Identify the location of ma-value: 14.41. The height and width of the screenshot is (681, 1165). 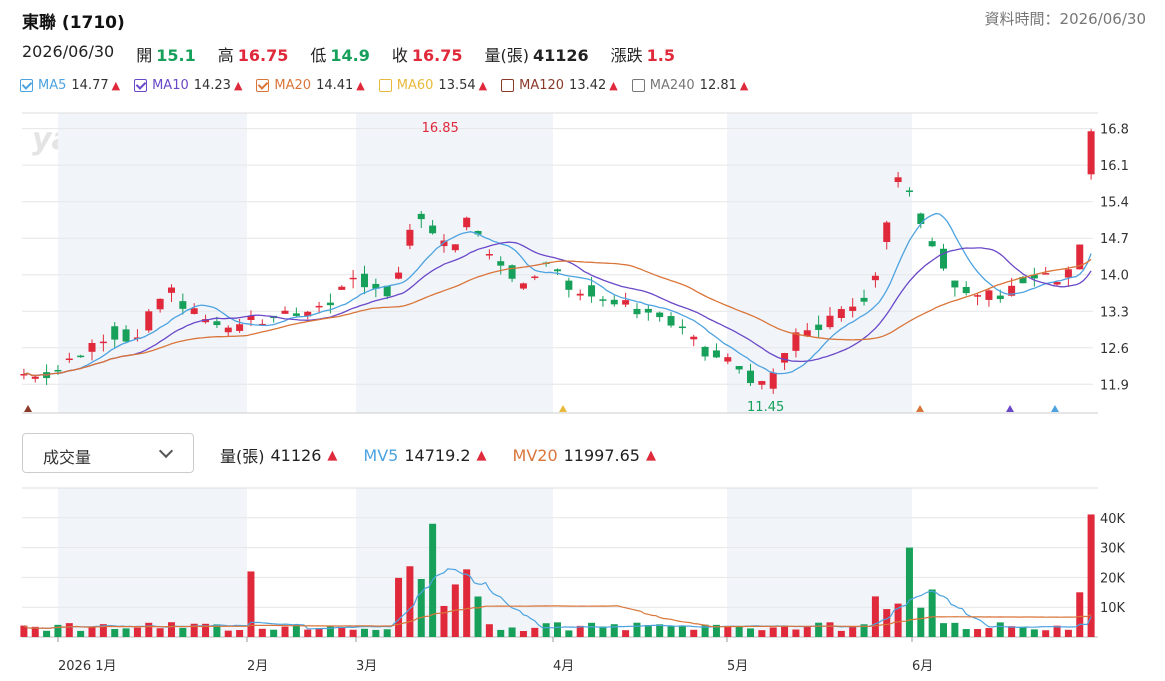
(335, 85).